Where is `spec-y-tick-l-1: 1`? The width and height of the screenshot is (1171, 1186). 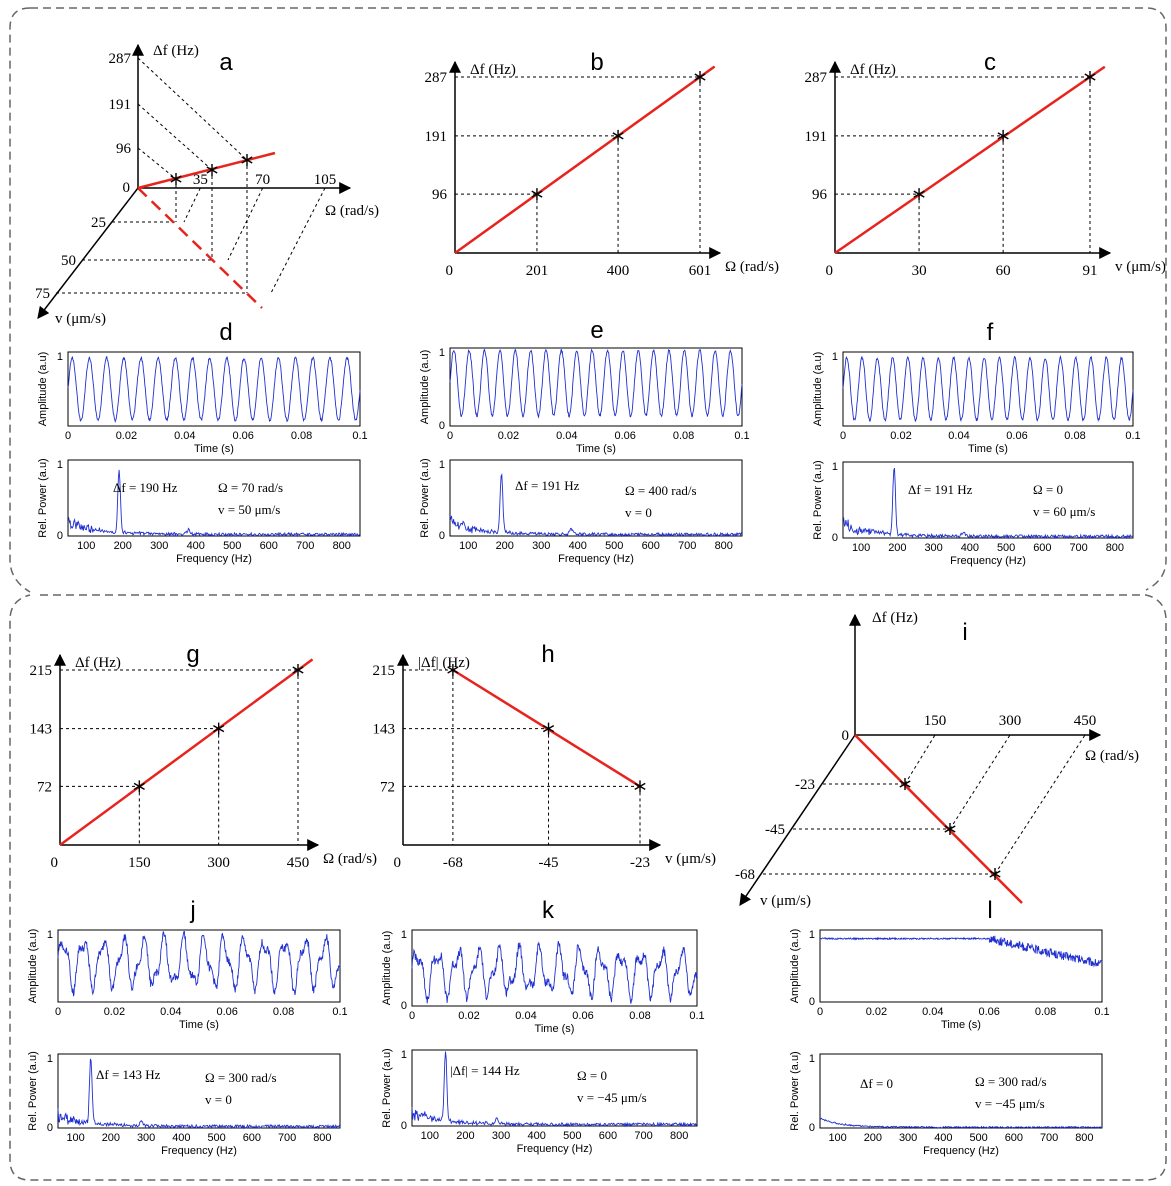 spec-y-tick-l-1: 1 is located at coordinates (812, 1059).